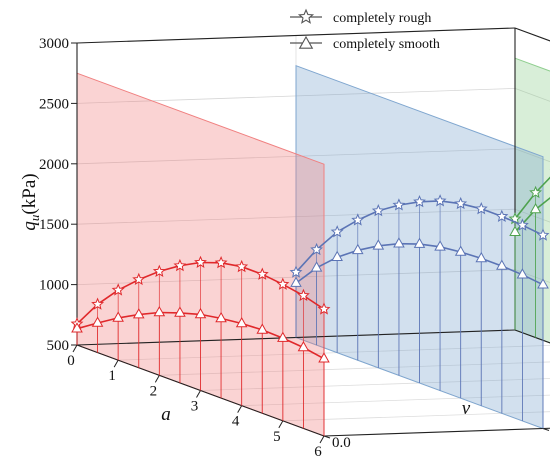 The image size is (550, 464). Describe the element at coordinates (112, 376) in the screenshot. I see `x-tick-label: 1` at that location.